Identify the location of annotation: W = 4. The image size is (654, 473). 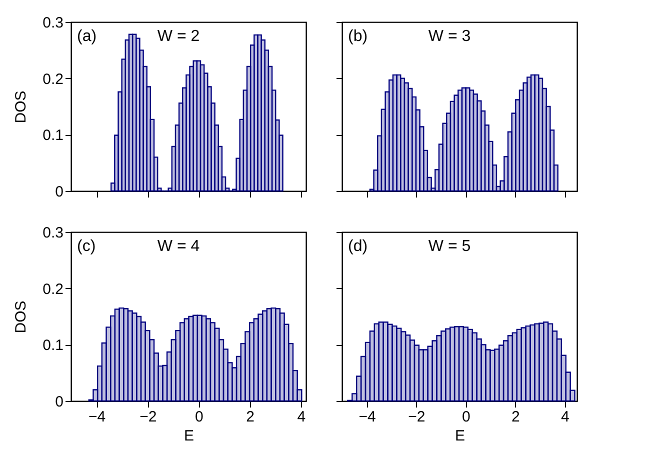
(178, 246).